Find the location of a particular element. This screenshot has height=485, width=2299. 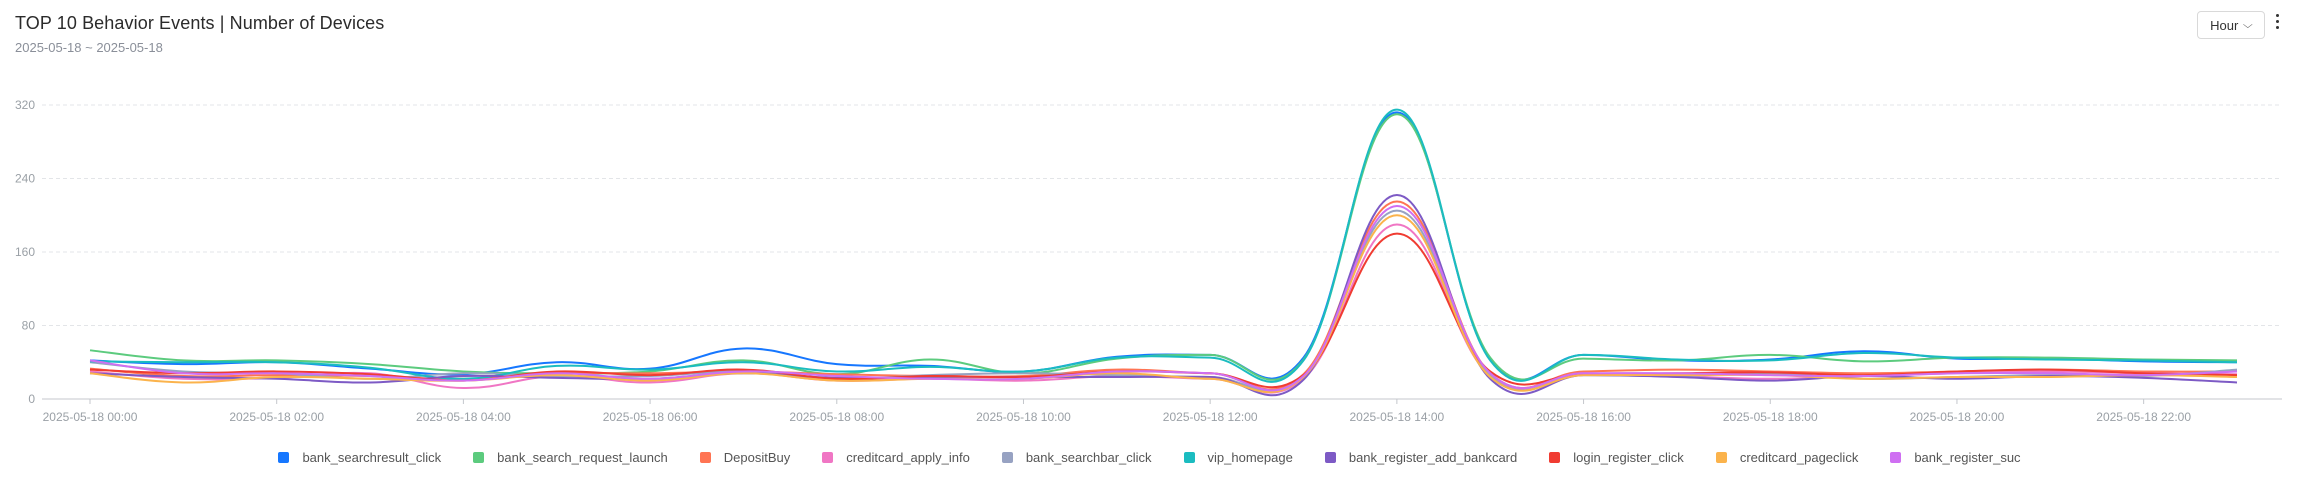

x-tick-label: 2025-05-18 00:00 is located at coordinates (90, 417).